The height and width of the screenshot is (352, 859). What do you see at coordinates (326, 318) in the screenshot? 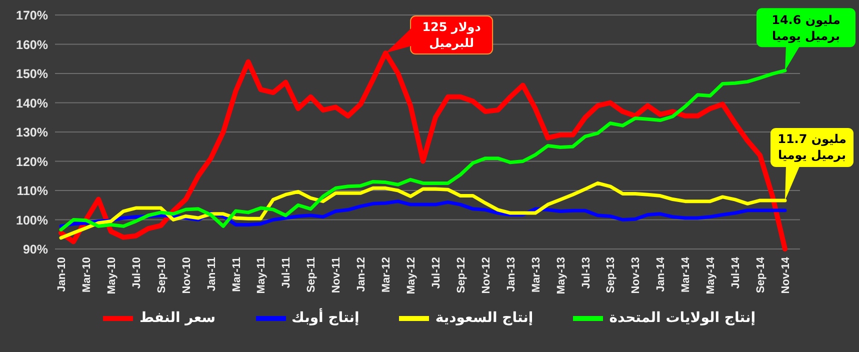
I see `legend-label: إنتاج أوبك` at bounding box center [326, 318].